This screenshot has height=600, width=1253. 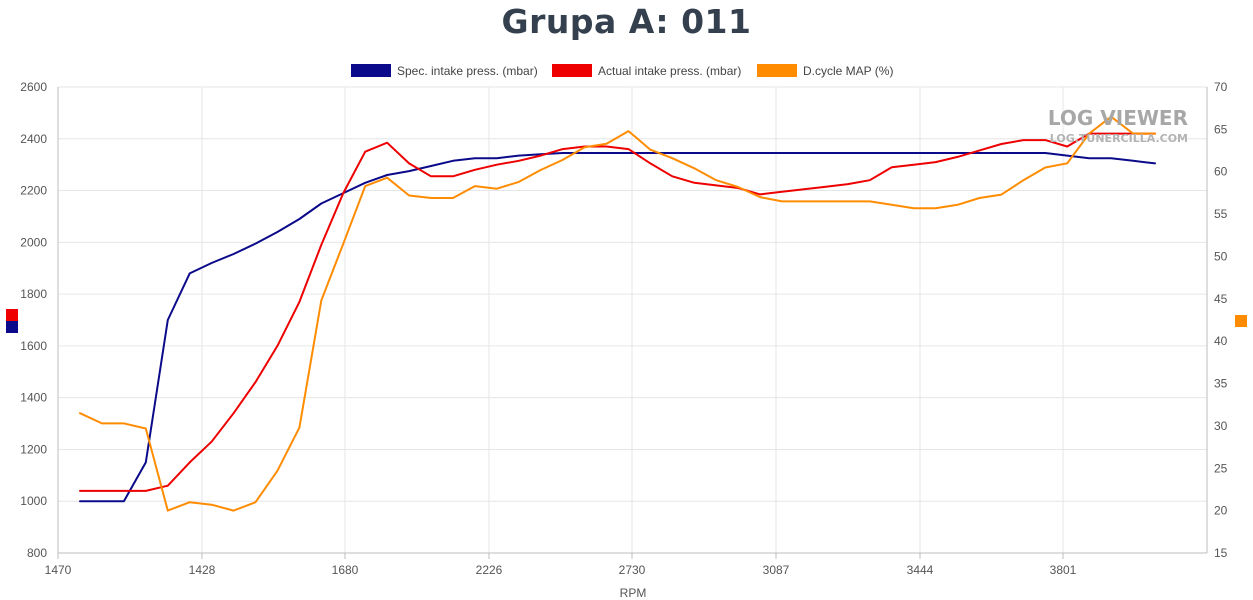 What do you see at coordinates (633, 593) in the screenshot?
I see `x-axis-label: RPM` at bounding box center [633, 593].